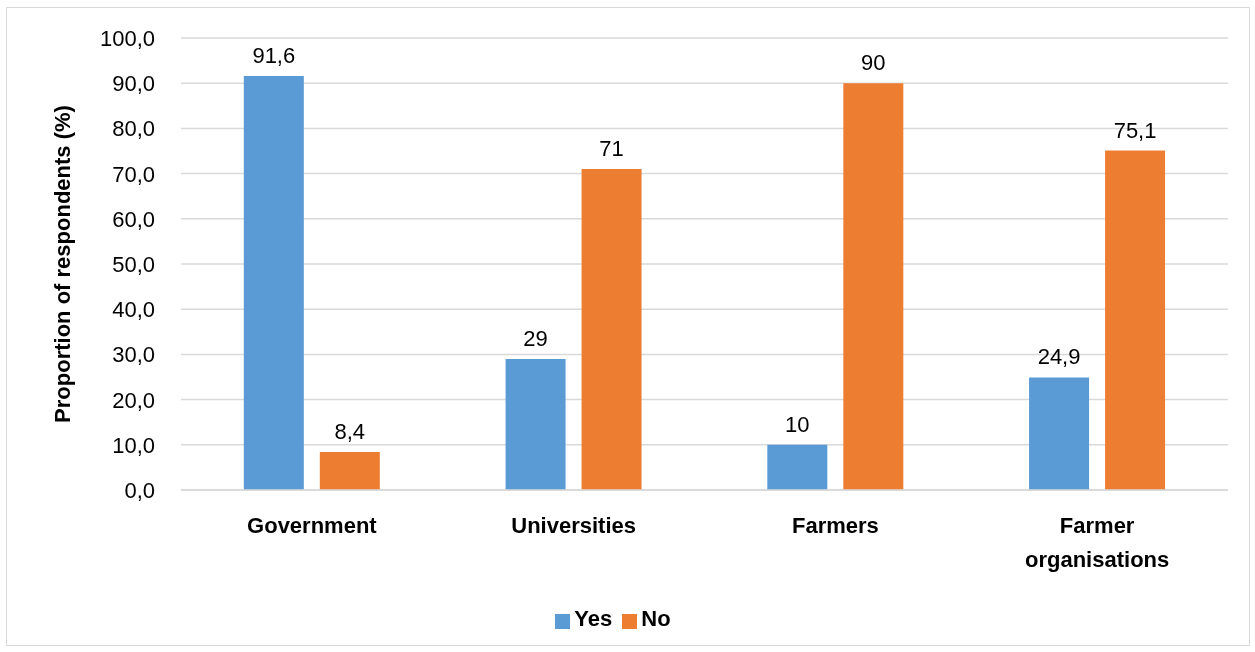  Describe the element at coordinates (133, 400) in the screenshot. I see `y-tick-label: 20,0` at that location.